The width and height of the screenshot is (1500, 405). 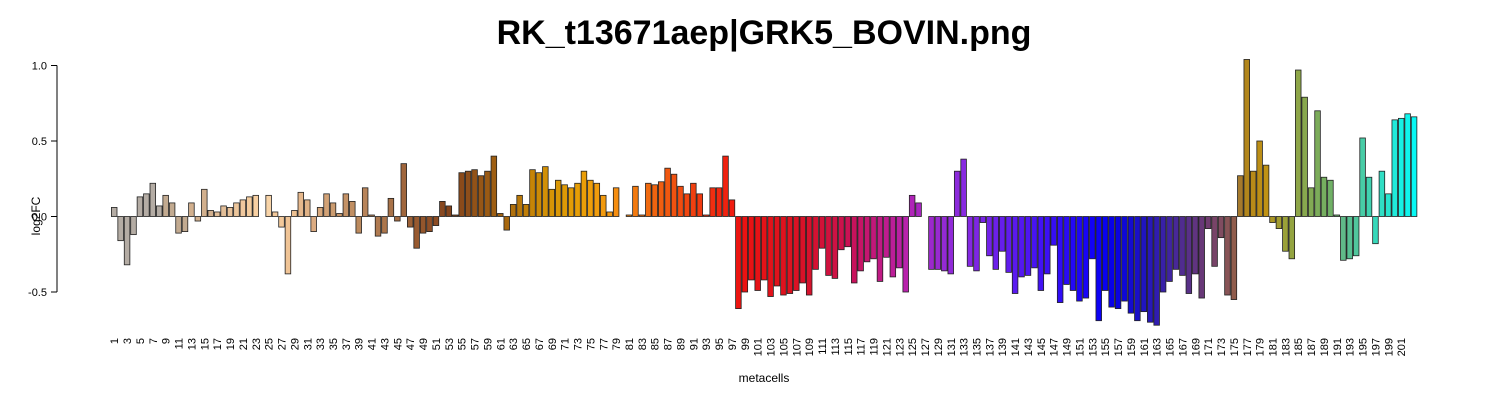 I want to click on x-tick-label: 121, so click(x=887, y=347).